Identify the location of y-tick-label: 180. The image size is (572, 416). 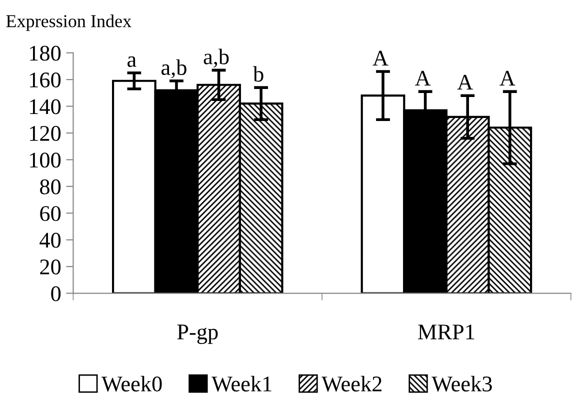
(45, 53).